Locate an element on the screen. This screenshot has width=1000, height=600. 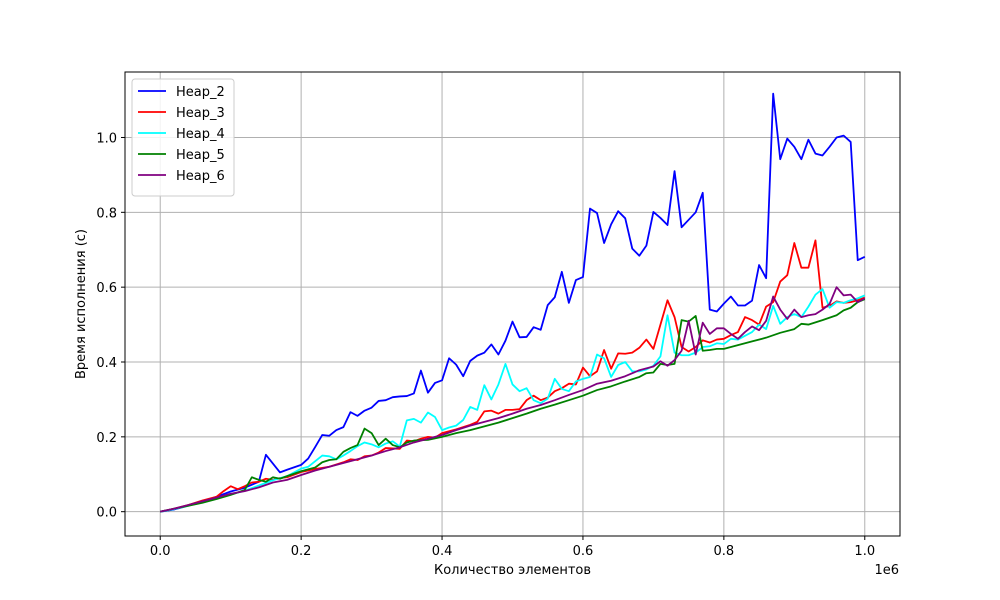
y-axis-label: Время исполнения (с) is located at coordinates (81, 304).